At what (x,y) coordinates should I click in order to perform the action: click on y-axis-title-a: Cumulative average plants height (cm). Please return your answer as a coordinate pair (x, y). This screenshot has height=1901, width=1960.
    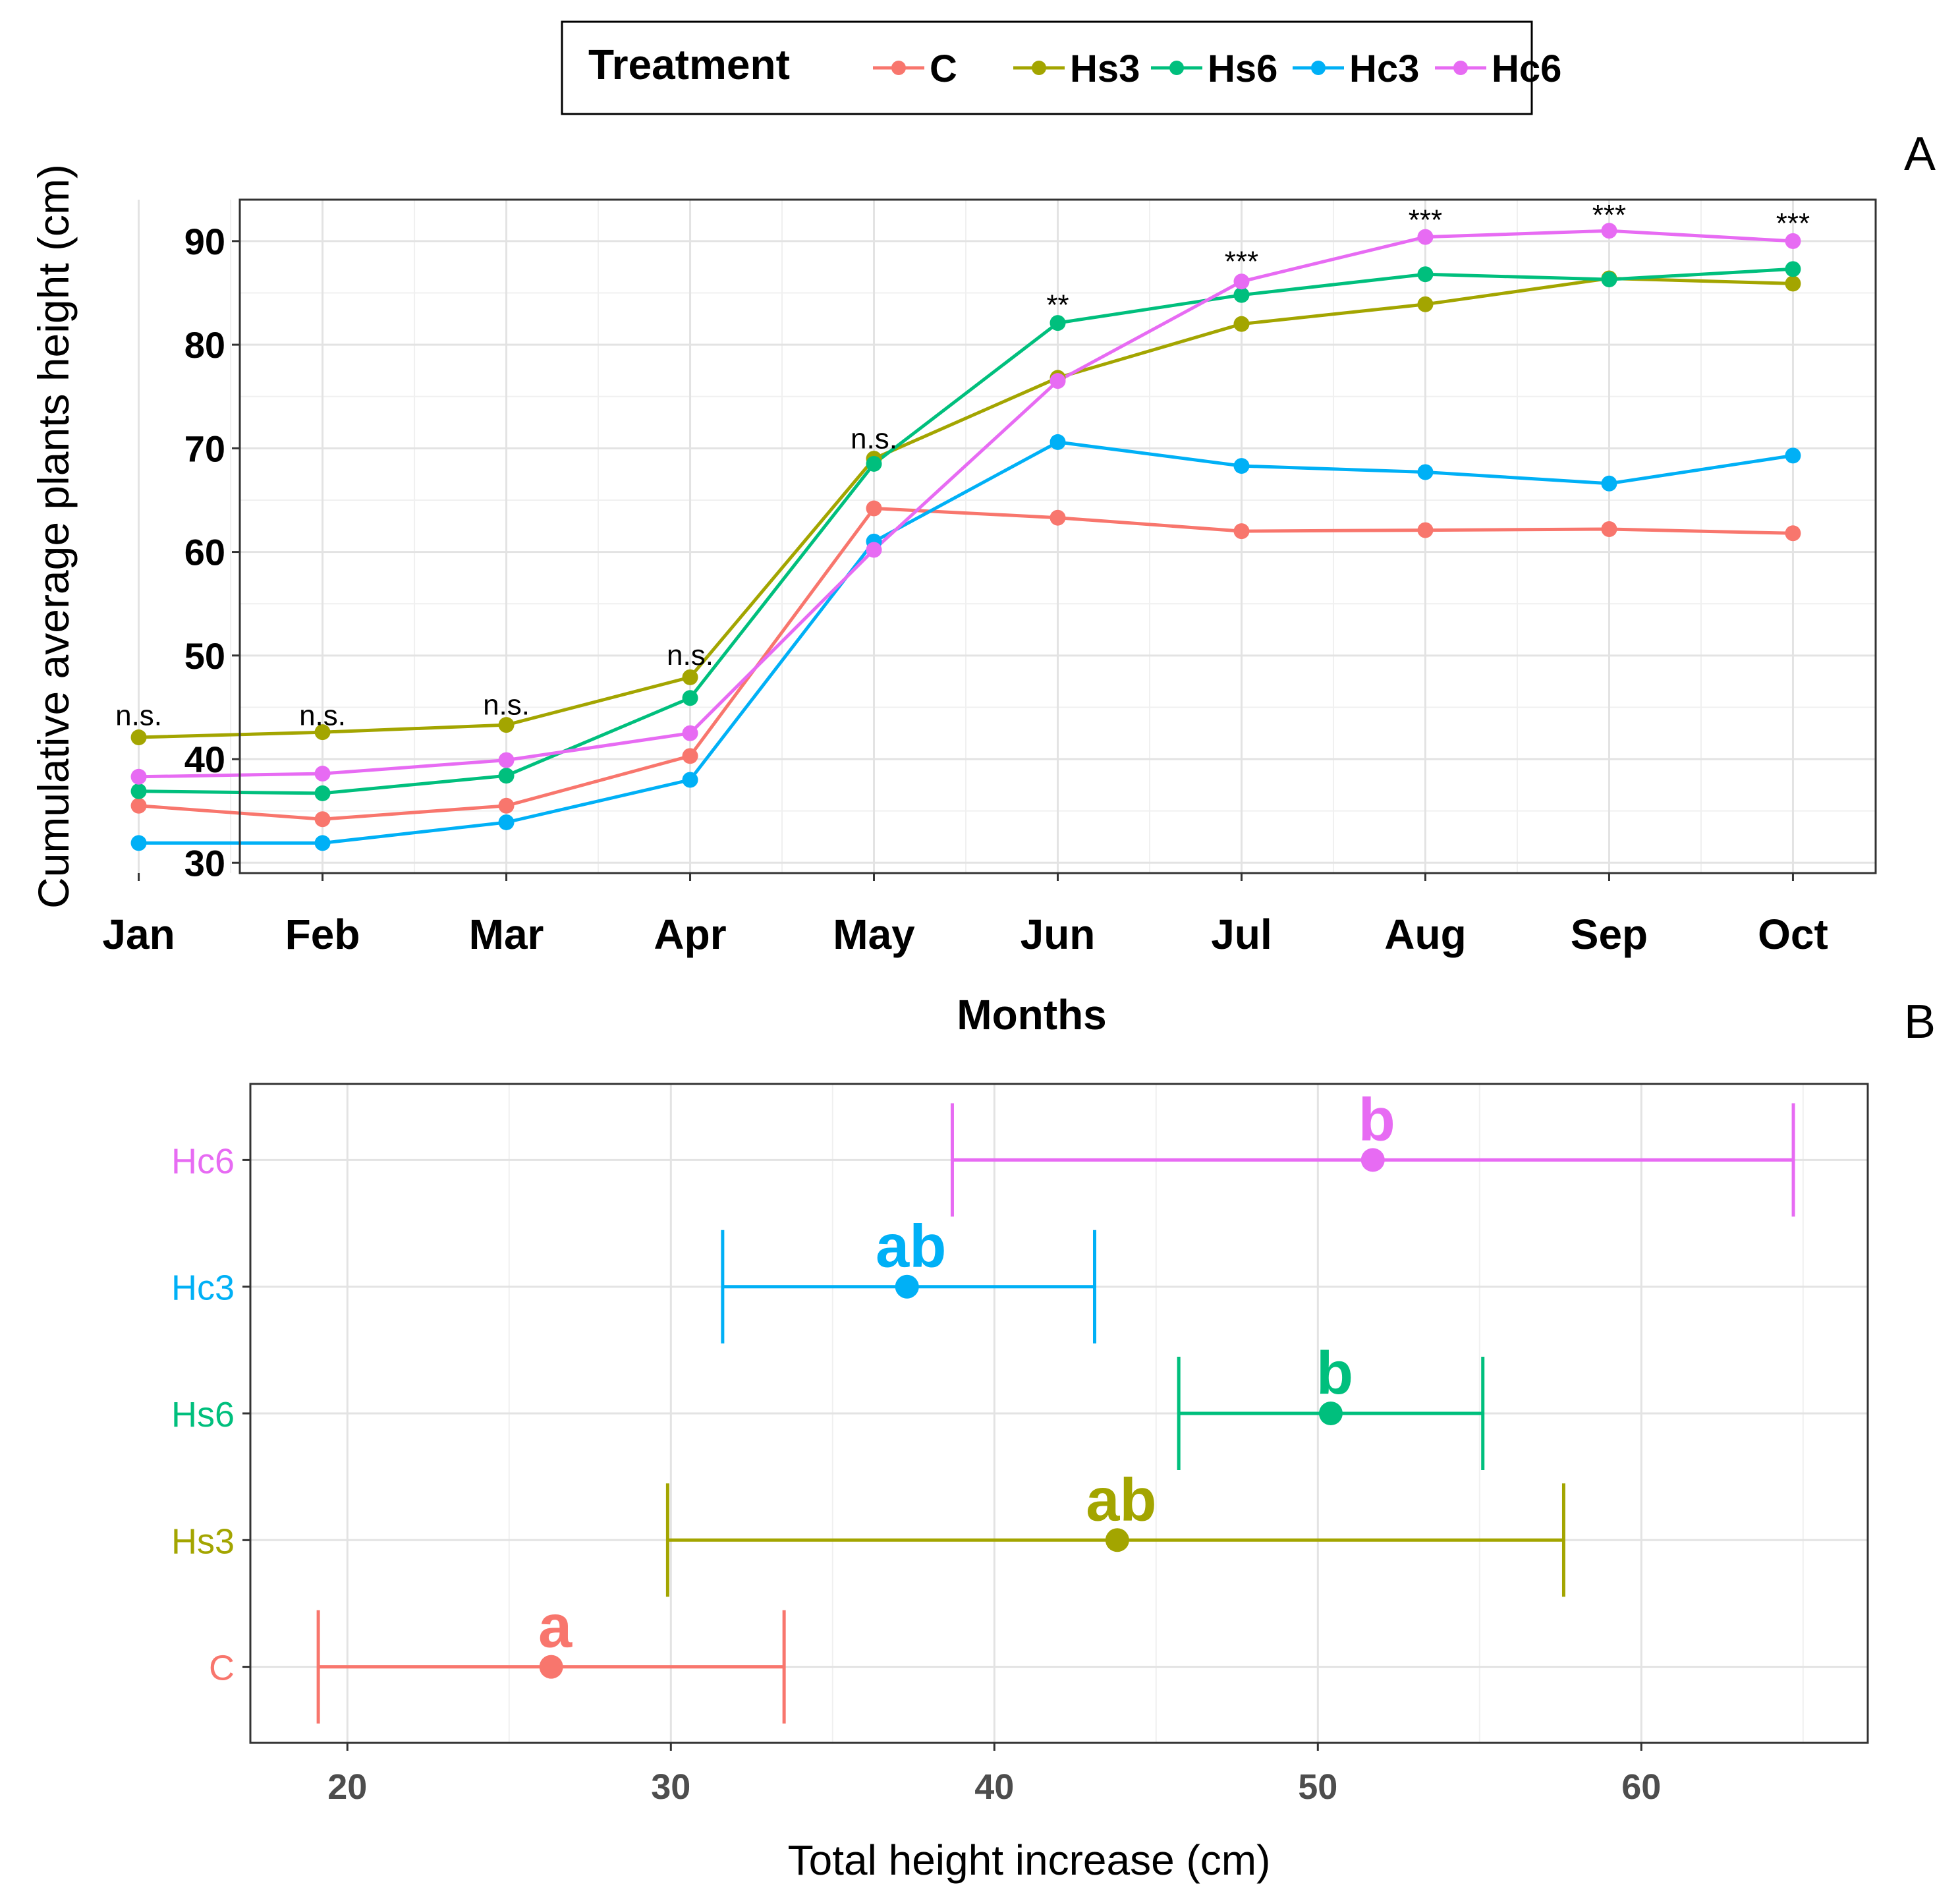
    Looking at the image, I should click on (53, 536).